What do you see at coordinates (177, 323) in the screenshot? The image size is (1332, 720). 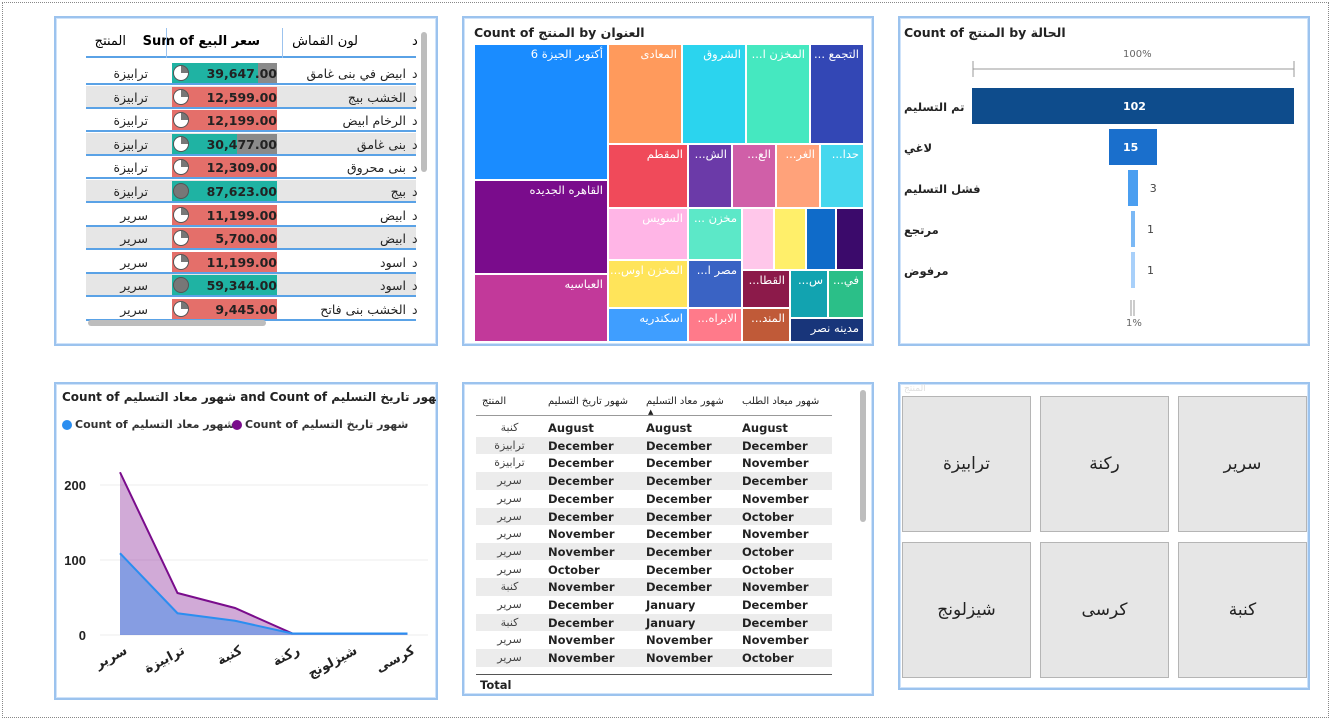 I see `horizontal-scrollbar` at bounding box center [177, 323].